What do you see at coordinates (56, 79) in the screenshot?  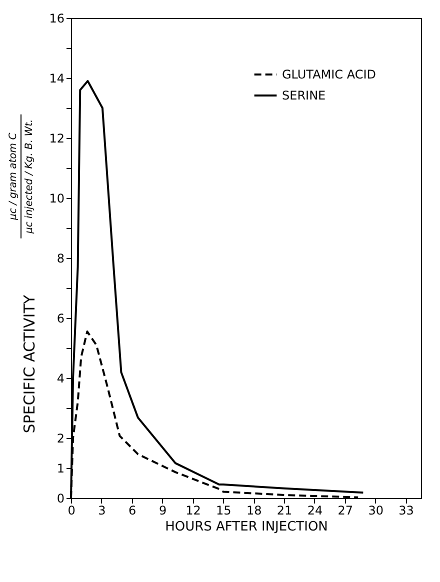 I see `y-tick-label: 14` at bounding box center [56, 79].